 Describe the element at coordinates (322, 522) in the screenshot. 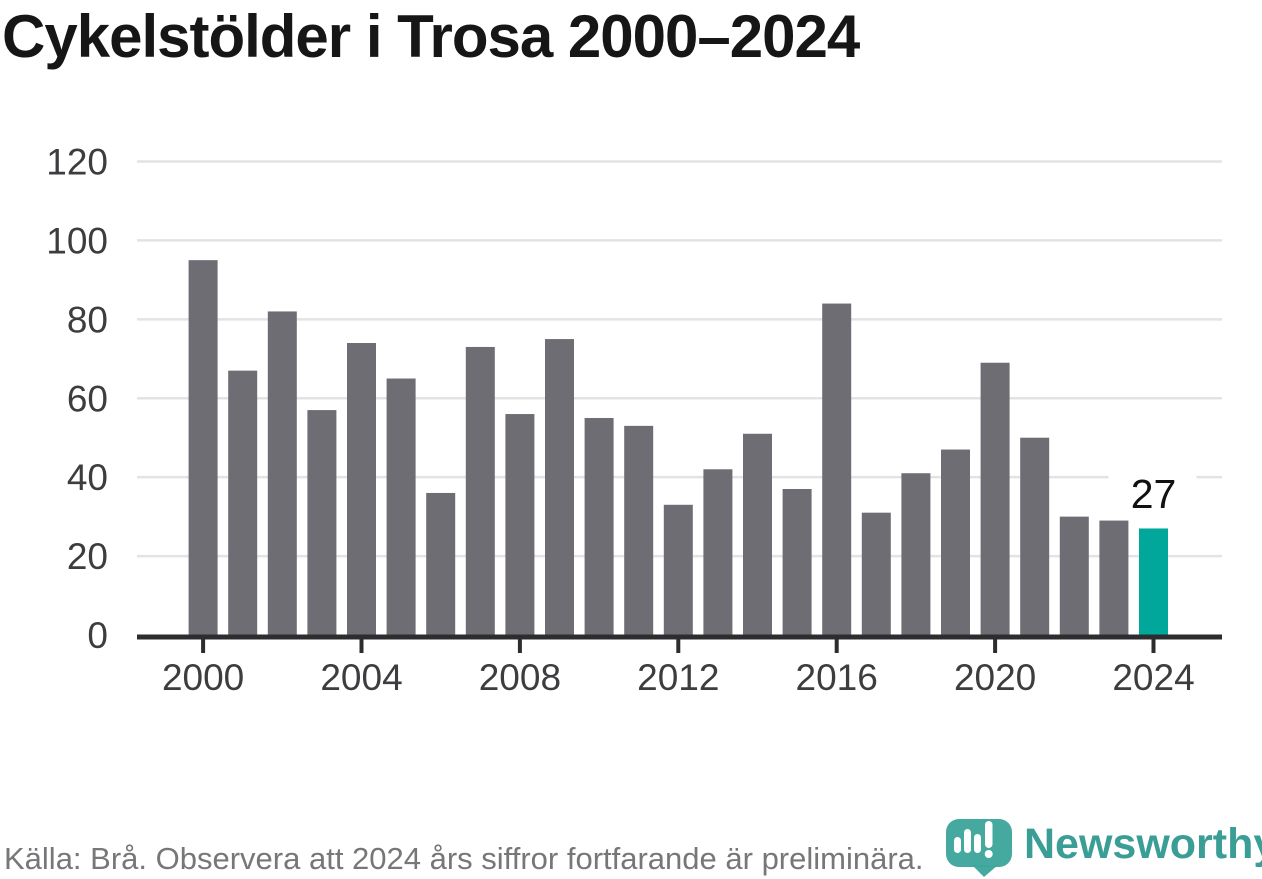

I see `bar-2003` at that location.